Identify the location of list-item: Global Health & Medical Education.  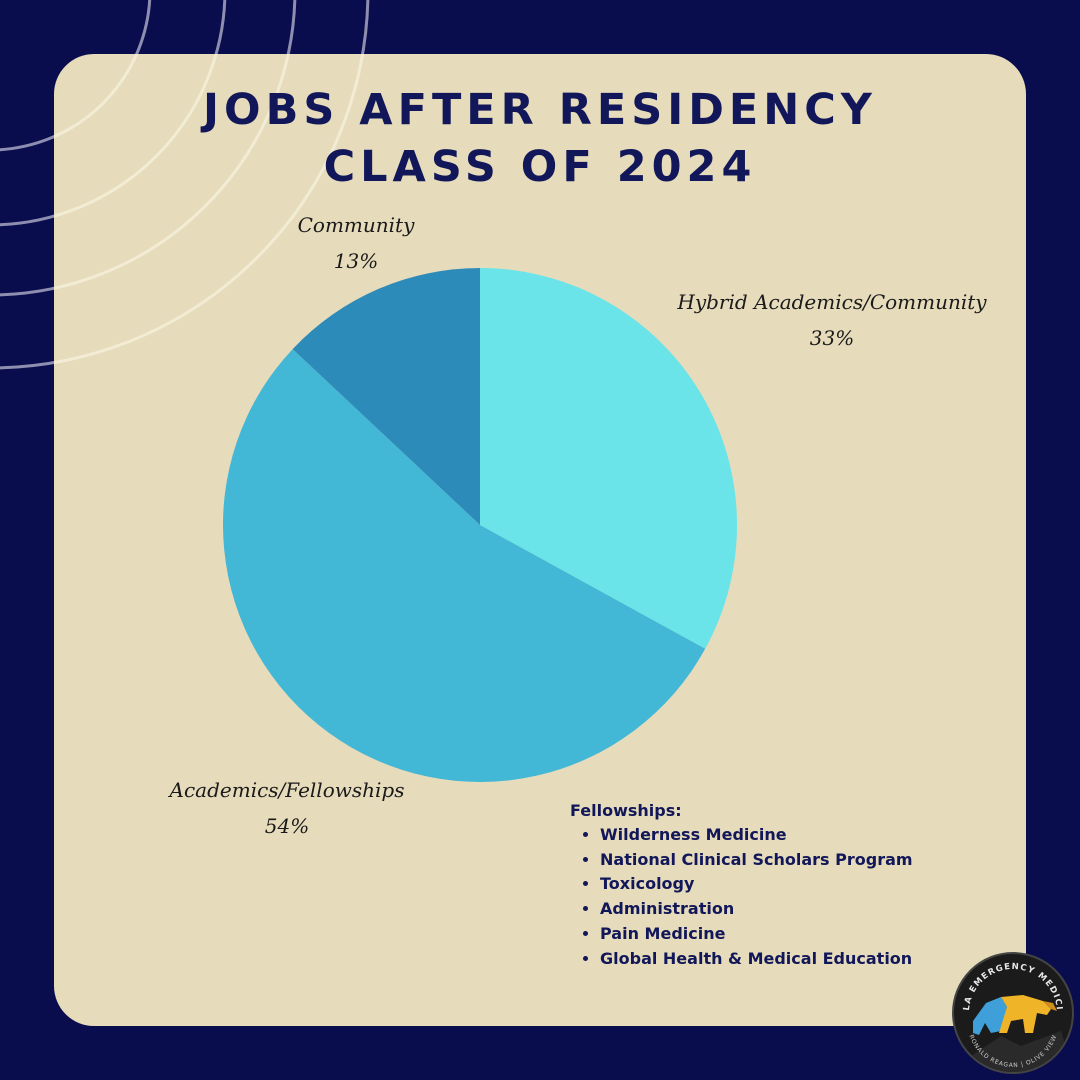
(756, 959).